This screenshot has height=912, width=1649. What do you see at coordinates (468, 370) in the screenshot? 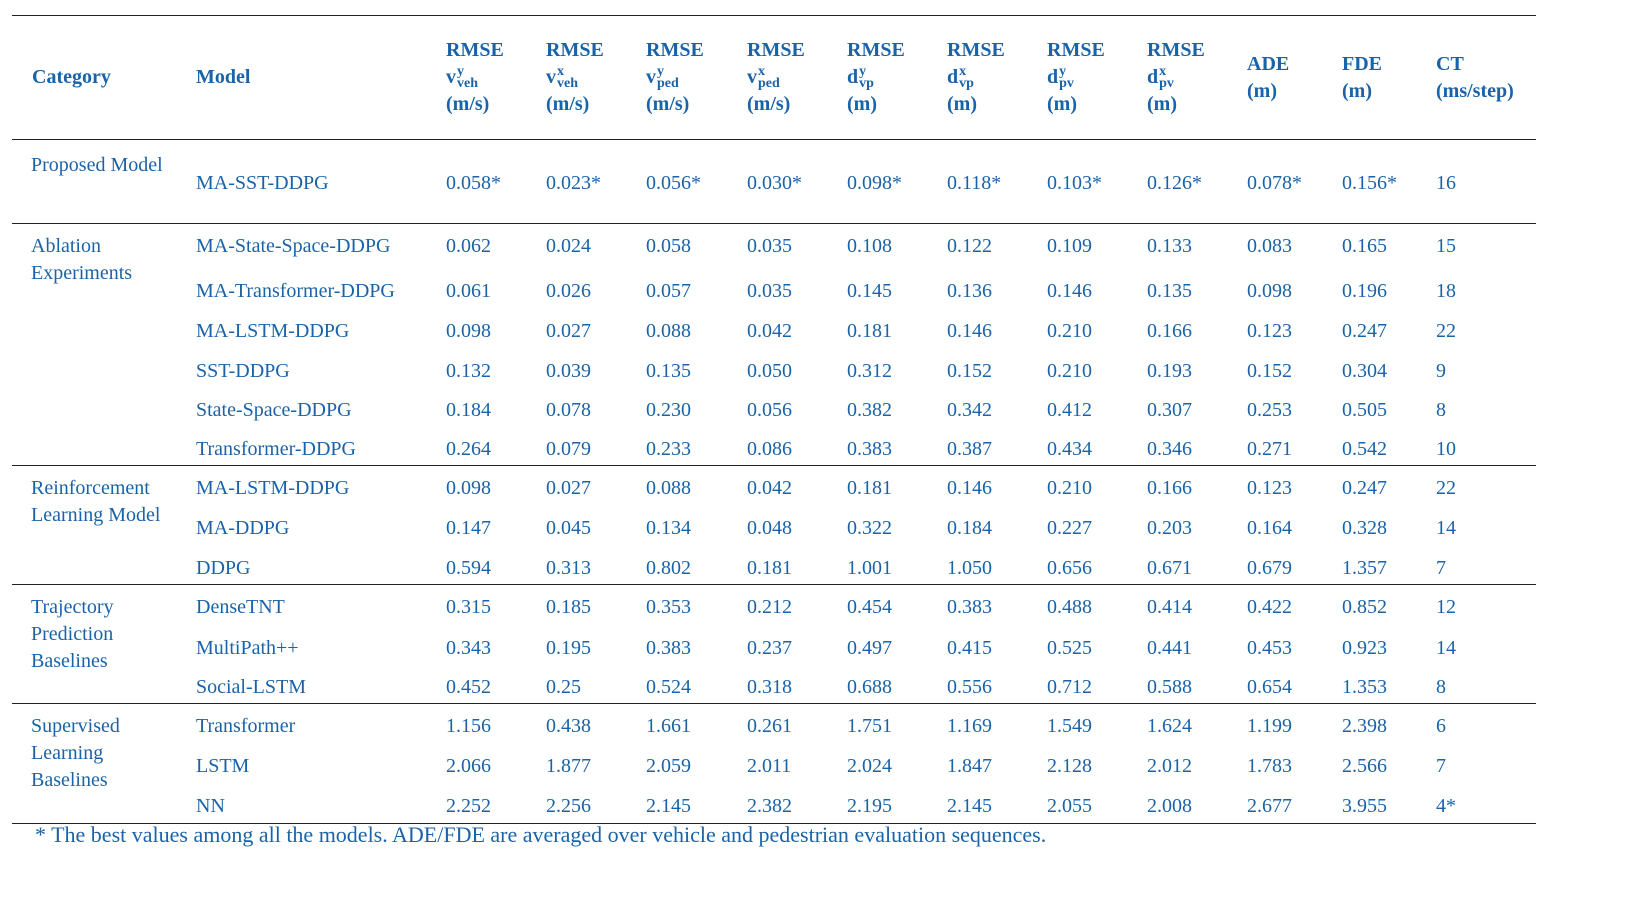
I see `value-cell: 0.132` at bounding box center [468, 370].